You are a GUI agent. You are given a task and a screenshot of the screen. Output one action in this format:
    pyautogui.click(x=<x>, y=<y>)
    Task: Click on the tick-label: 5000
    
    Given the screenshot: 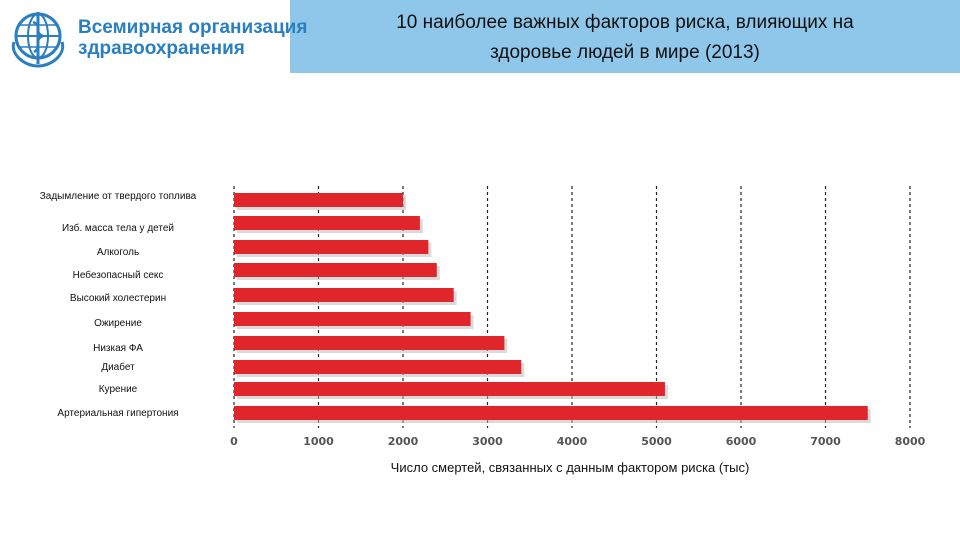 What is the action you would take?
    pyautogui.click(x=656, y=441)
    